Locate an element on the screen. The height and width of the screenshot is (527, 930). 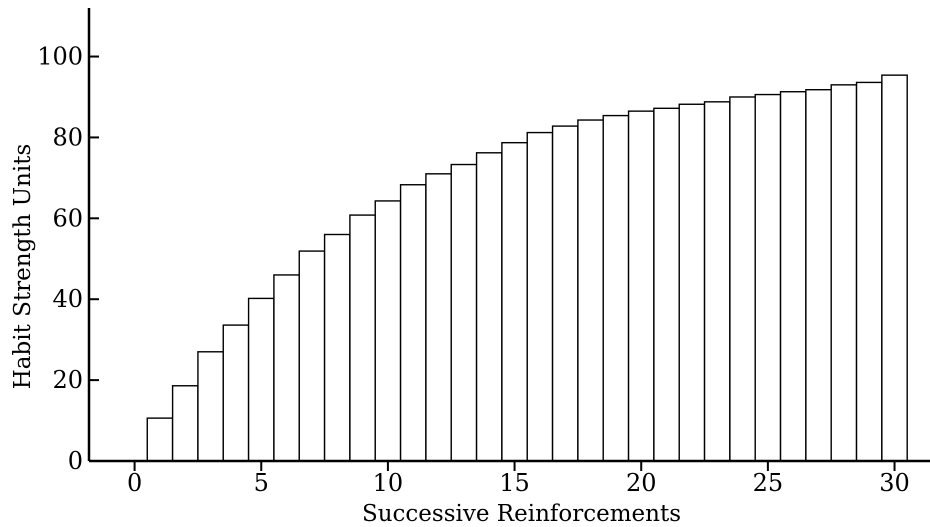
y-tick-label-20: 20 is located at coordinates (67, 380).